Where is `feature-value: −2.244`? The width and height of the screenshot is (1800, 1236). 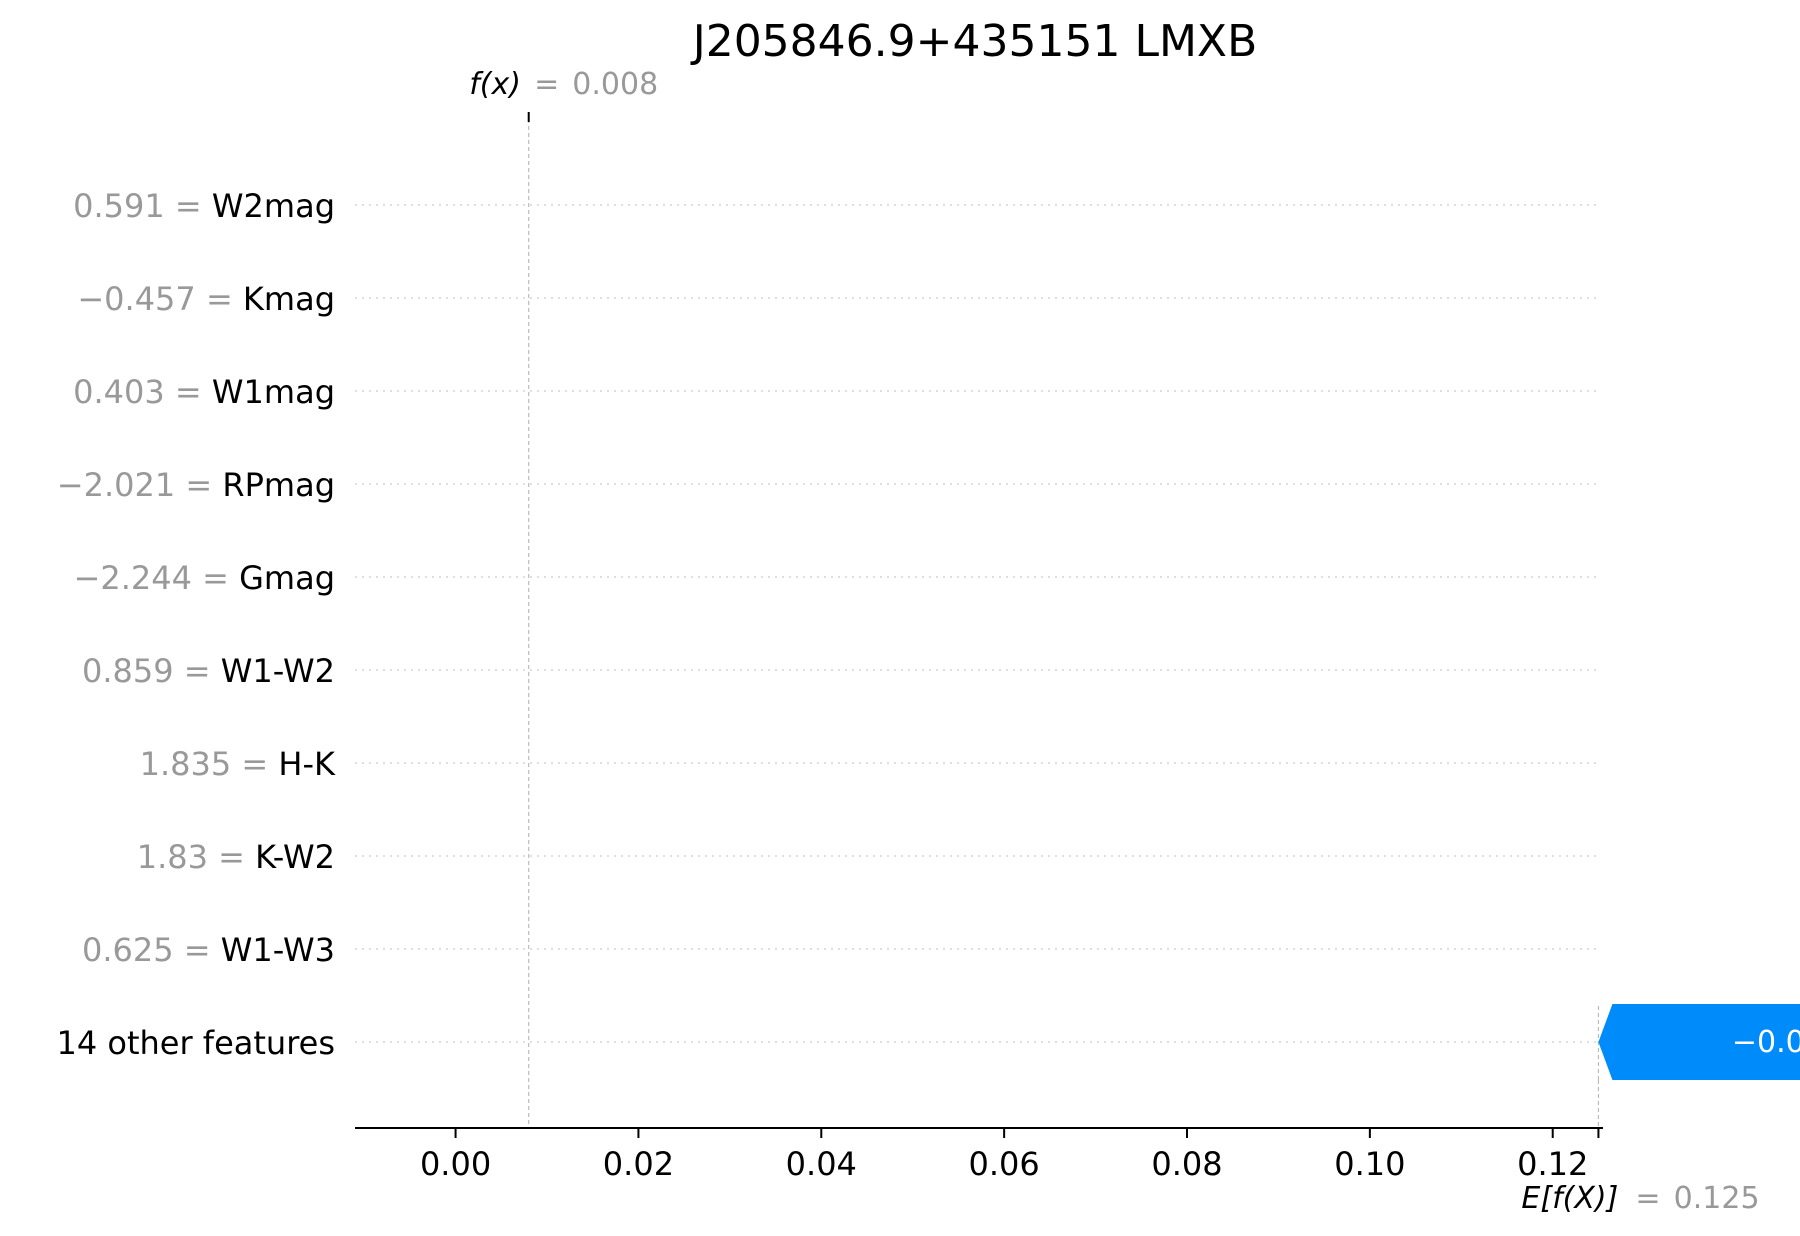
feature-value: −2.244 is located at coordinates (138, 578).